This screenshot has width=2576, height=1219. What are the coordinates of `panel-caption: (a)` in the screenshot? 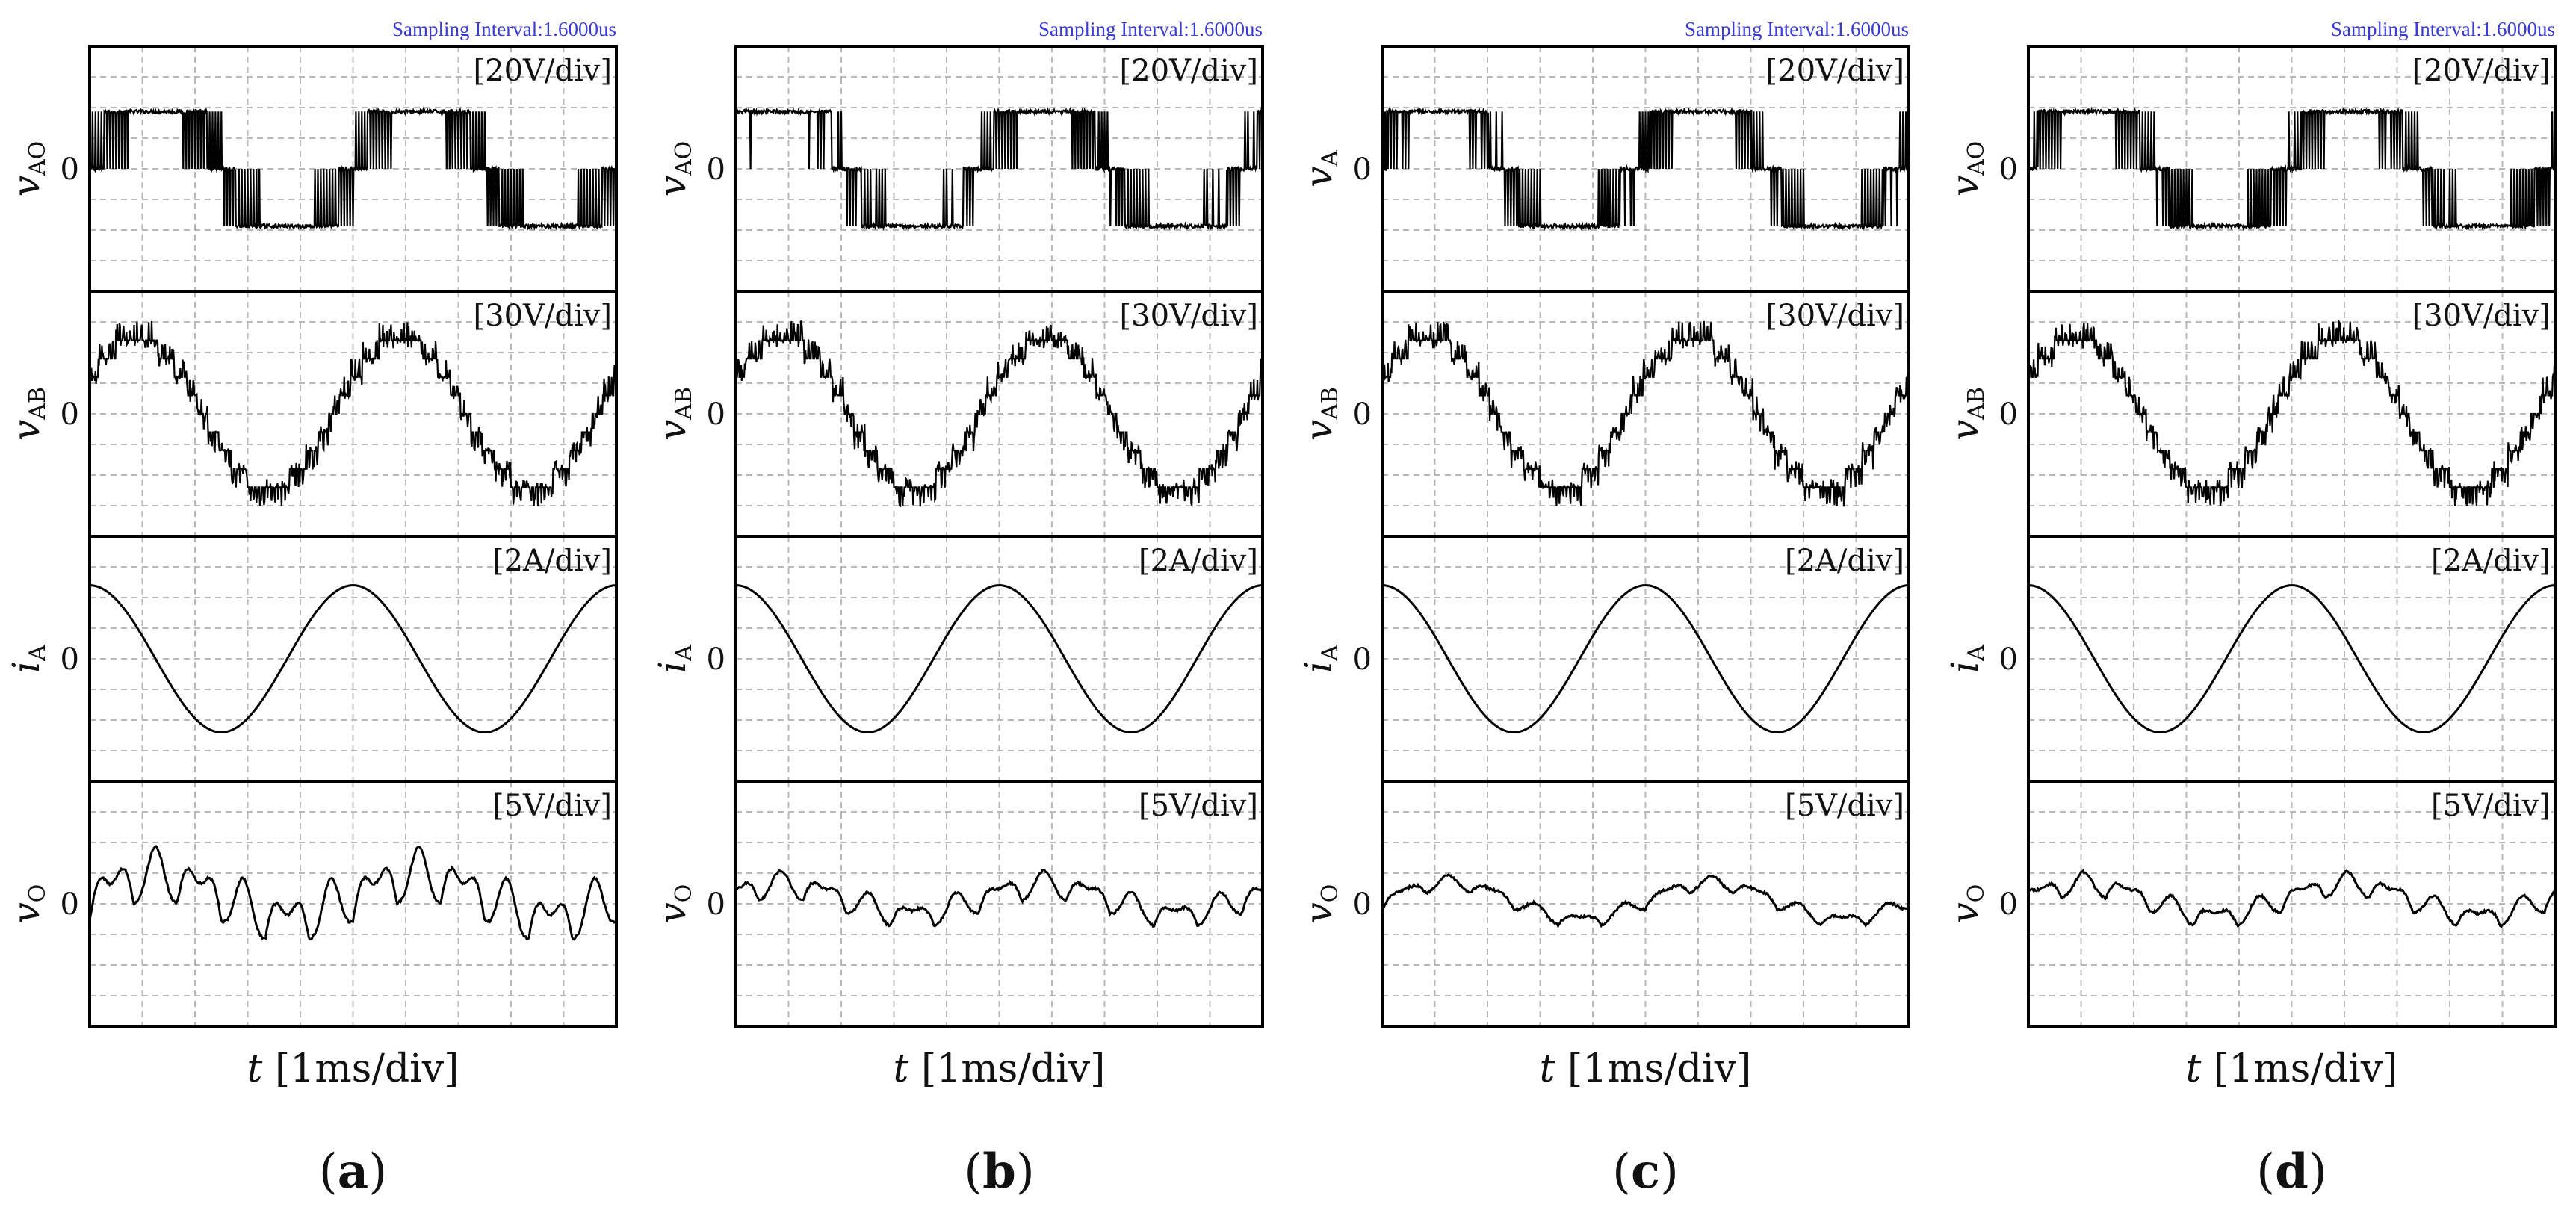 It's located at (353, 1172).